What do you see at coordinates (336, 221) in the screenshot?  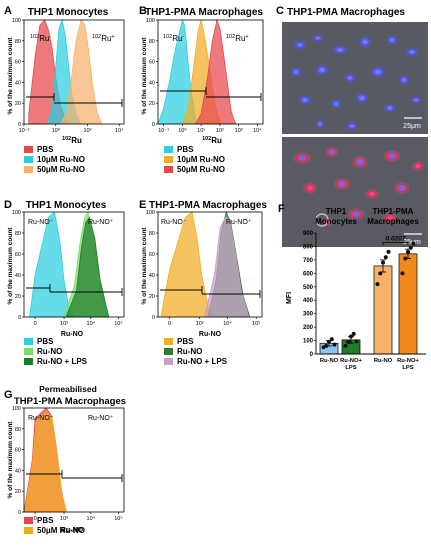 I see `group1-title-line2: Monocytes` at bounding box center [336, 221].